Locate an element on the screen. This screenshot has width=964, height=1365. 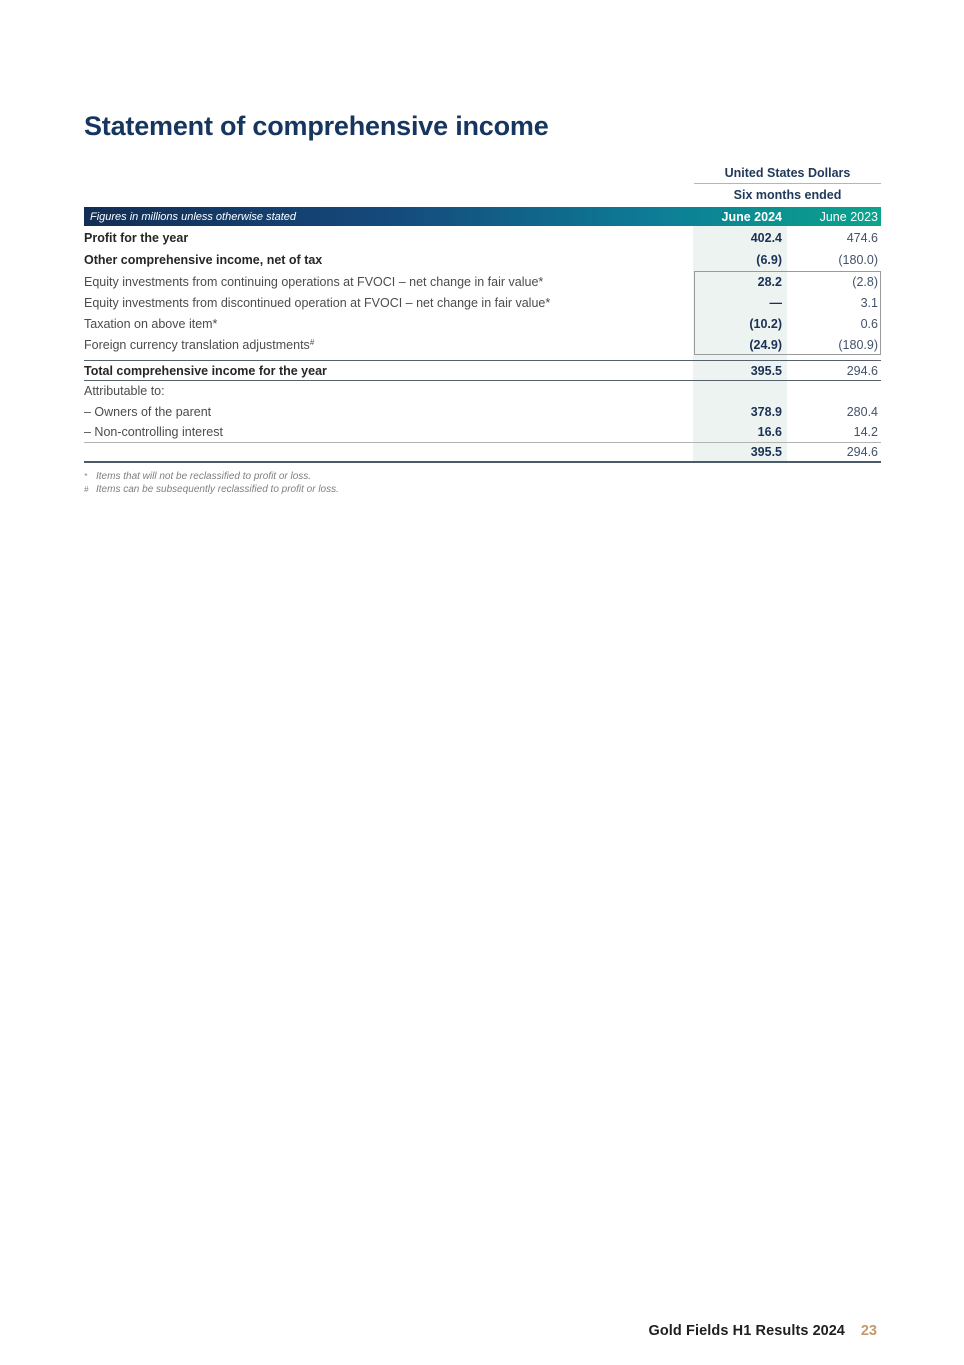
row-label: Profit for the year is located at coordinates (136, 237).